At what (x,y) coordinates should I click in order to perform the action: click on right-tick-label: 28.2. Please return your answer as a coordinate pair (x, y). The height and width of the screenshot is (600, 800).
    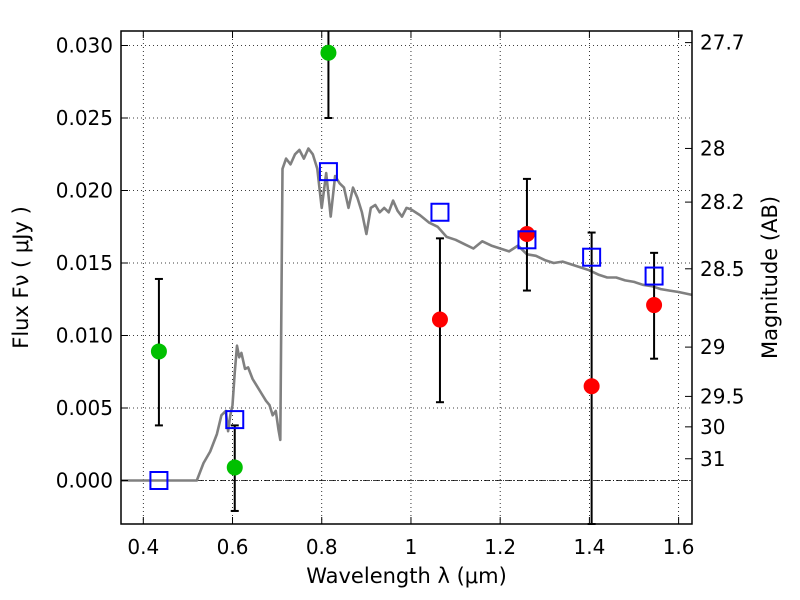
    Looking at the image, I should click on (722, 202).